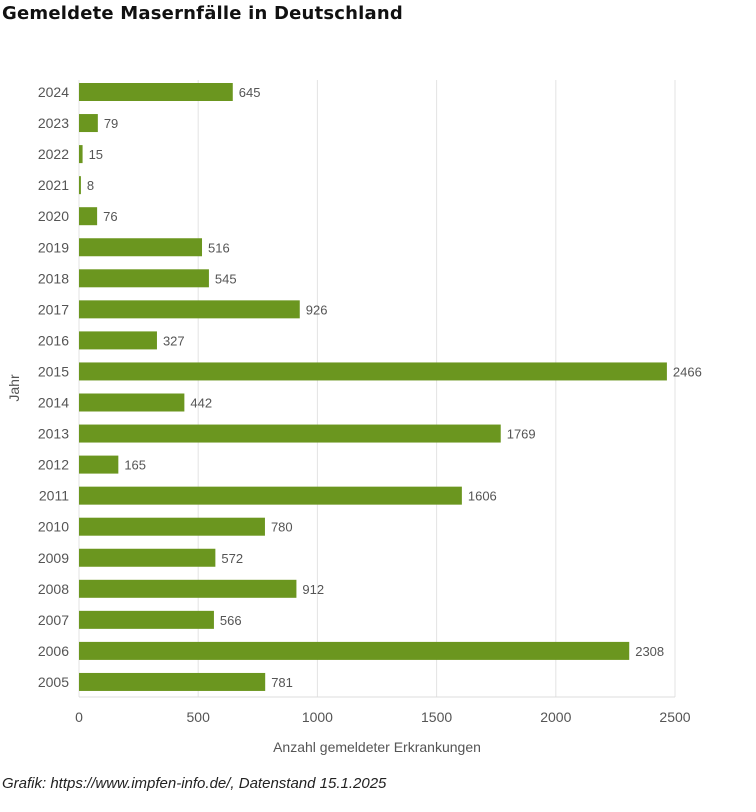  What do you see at coordinates (118, 340) in the screenshot?
I see `bar-2016` at bounding box center [118, 340].